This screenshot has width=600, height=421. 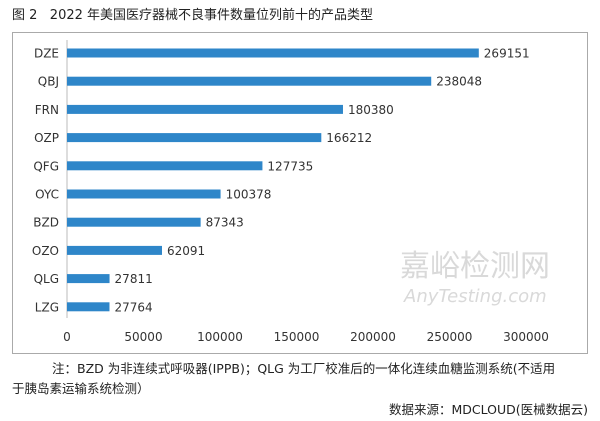 What do you see at coordinates (249, 195) in the screenshot?
I see `data-label: 100378` at bounding box center [249, 195].